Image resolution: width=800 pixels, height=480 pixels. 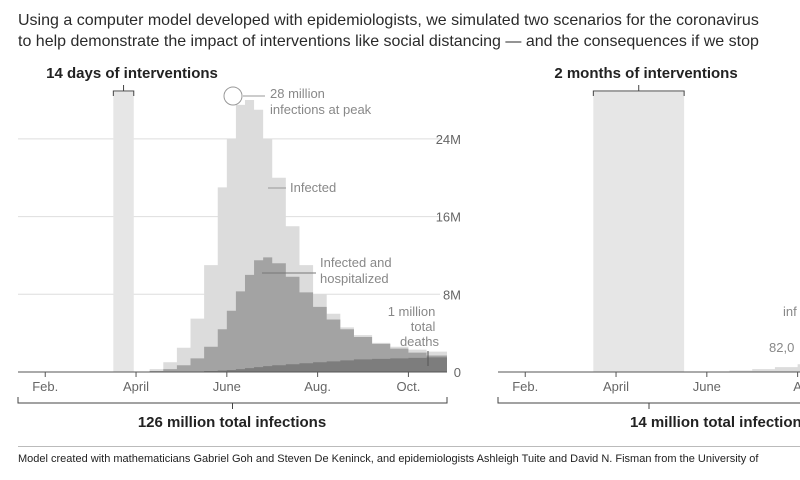 What do you see at coordinates (790, 311) in the screenshot?
I see `infected-label: inf` at bounding box center [790, 311].